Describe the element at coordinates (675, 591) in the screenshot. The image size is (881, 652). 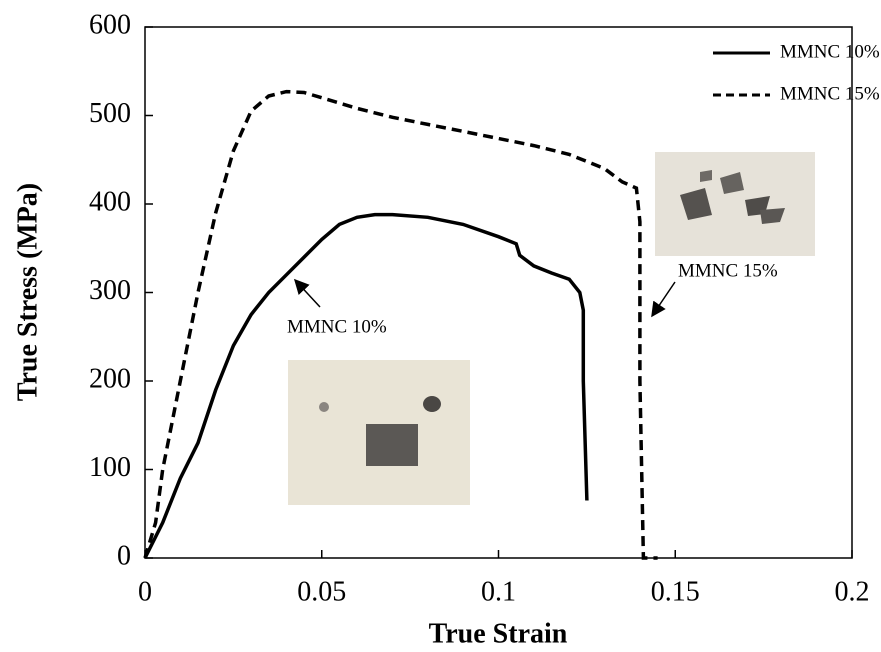
I see `x-tick-label: 0.15` at that location.